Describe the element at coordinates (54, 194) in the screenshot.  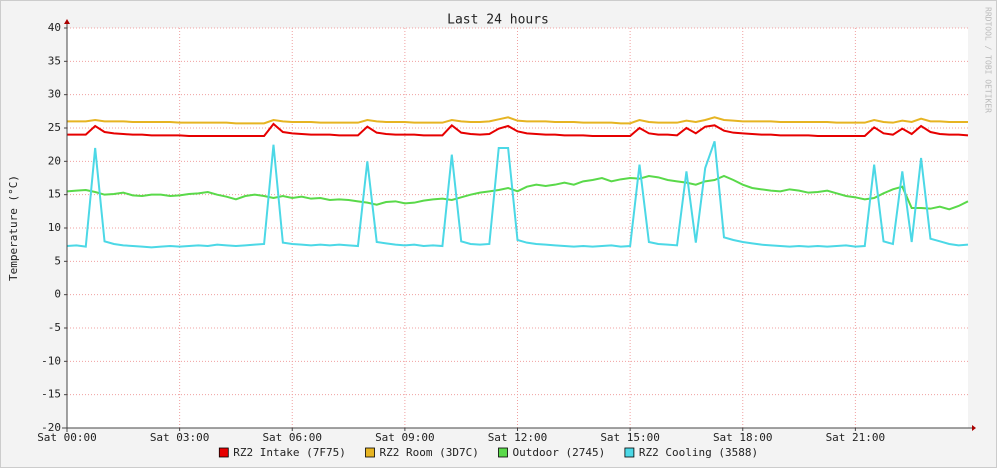
I see `y-tick-label: 15` at that location.